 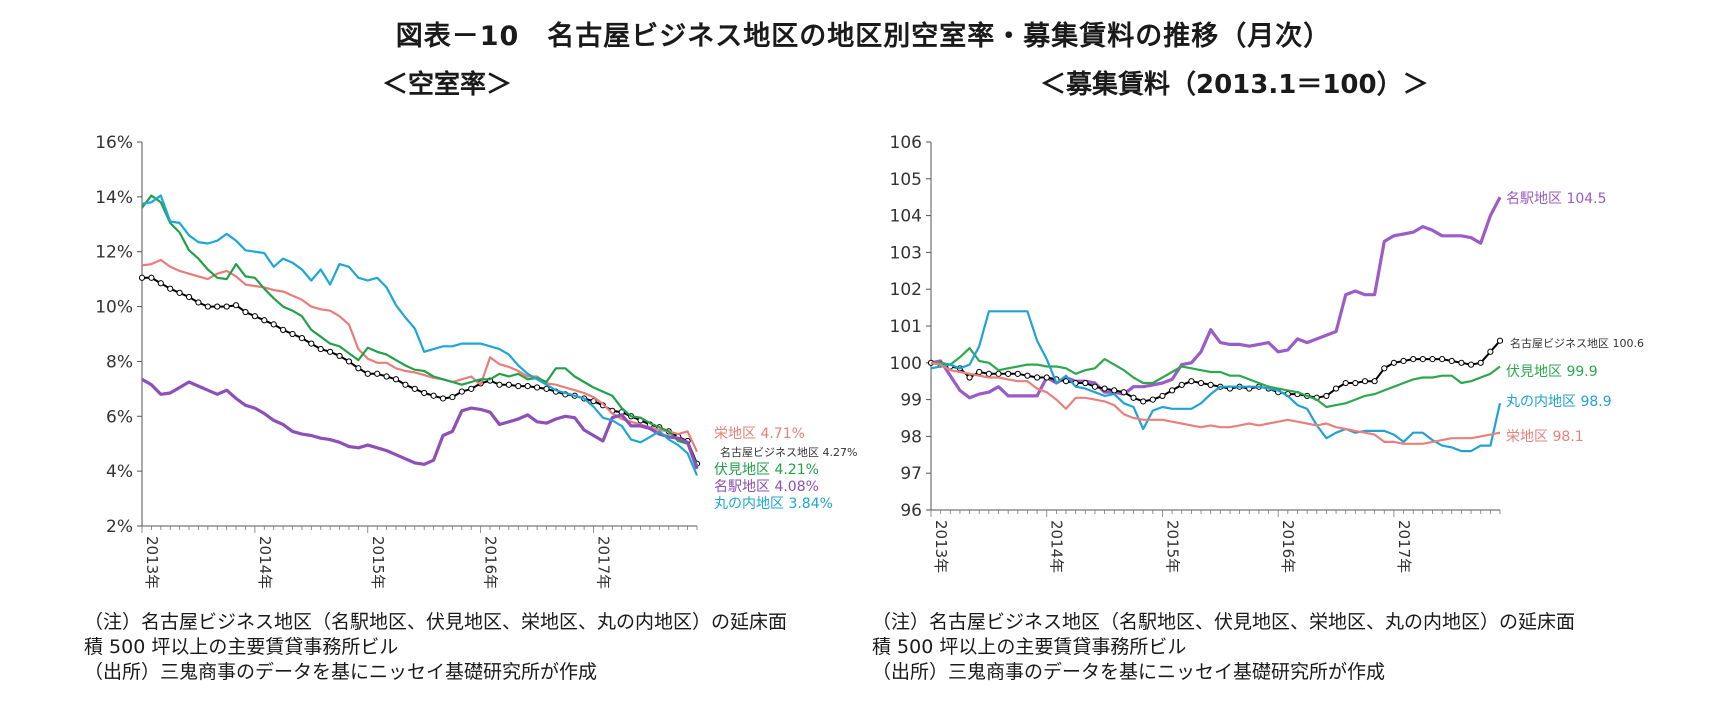 I want to click on series-label-4: 栄地区 98.1, so click(x=1545, y=437).